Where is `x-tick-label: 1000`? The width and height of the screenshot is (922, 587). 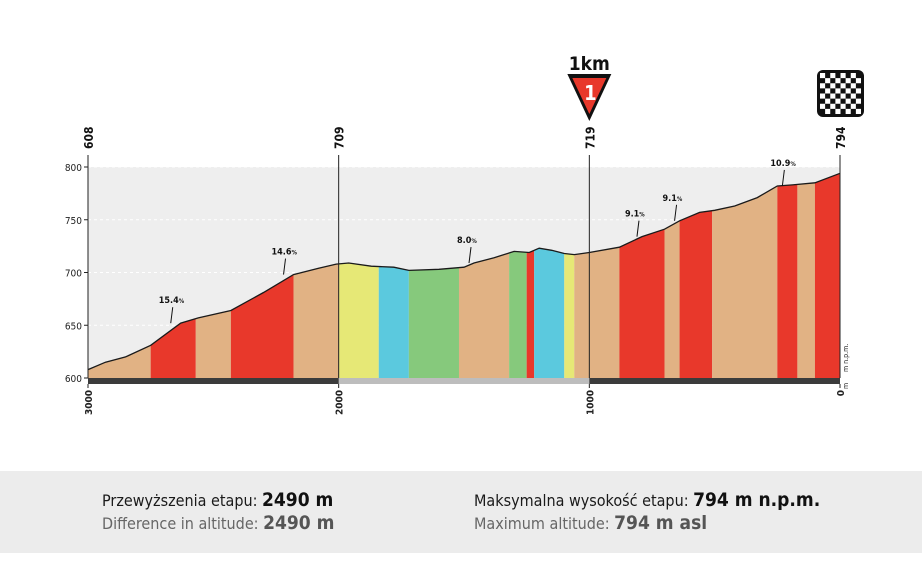
x-tick-label: 1000 is located at coordinates (590, 402).